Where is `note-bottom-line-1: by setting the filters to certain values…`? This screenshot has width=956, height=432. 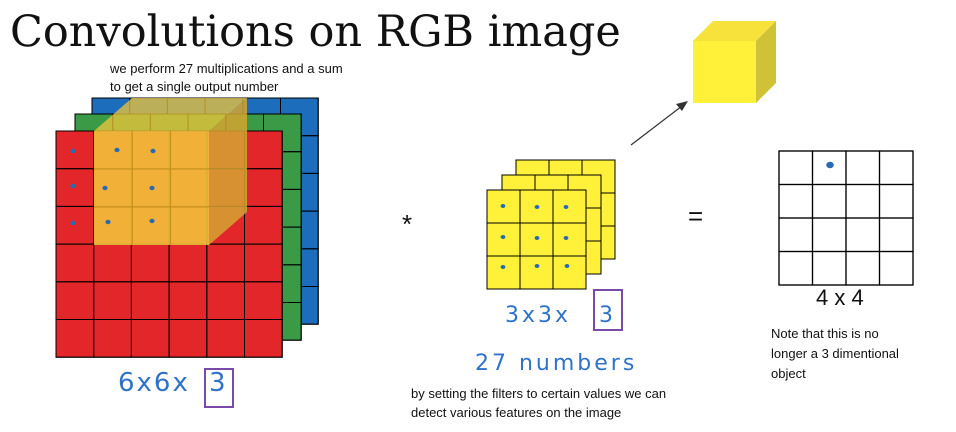 note-bottom-line-1: by setting the filters to certain values… is located at coordinates (538, 393).